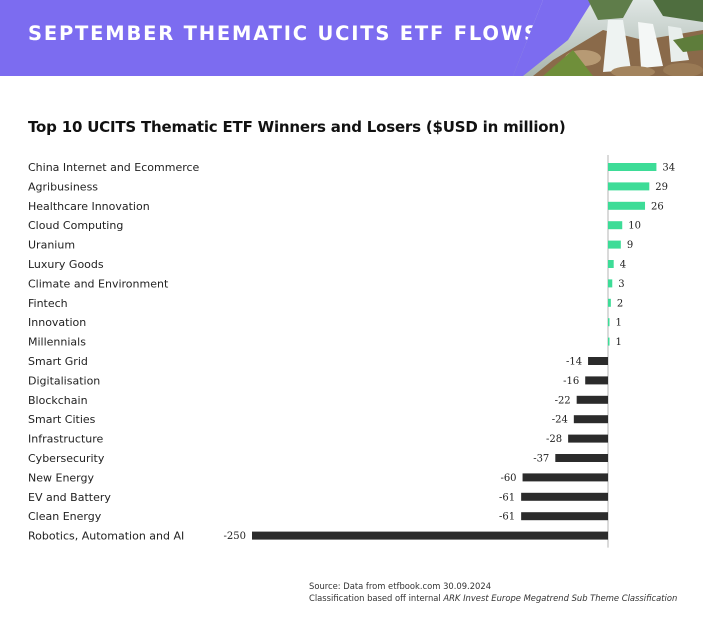 The image size is (703, 630). Describe the element at coordinates (98, 283) in the screenshot. I see `category-label: Climate and Environment` at that location.